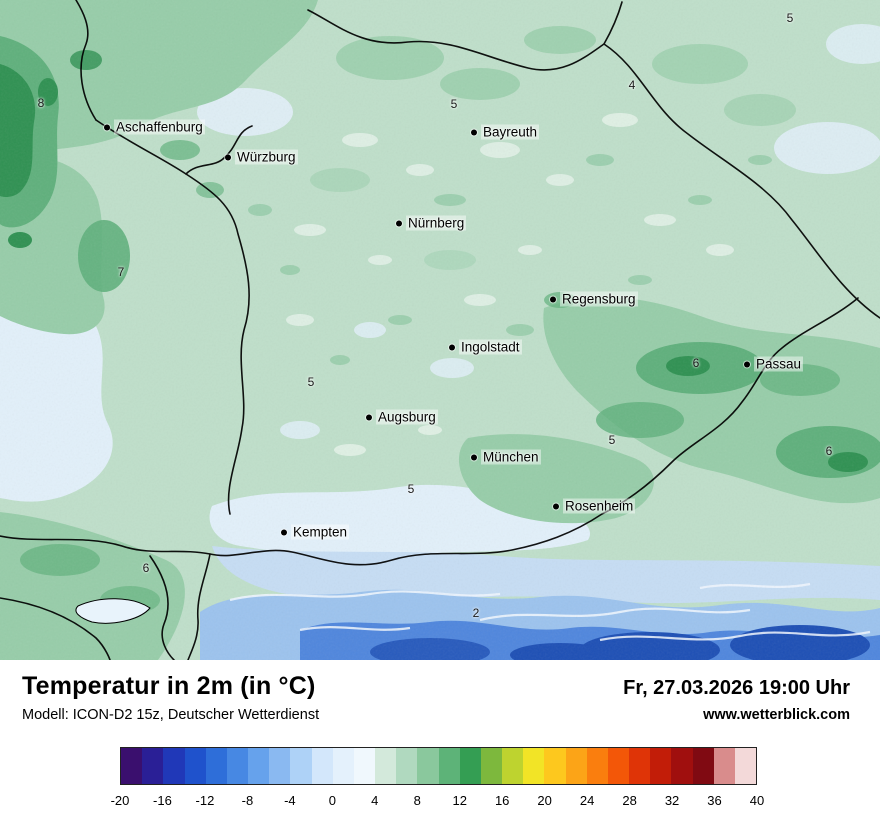  Describe the element at coordinates (502, 800) in the screenshot. I see `colorbar-tick-label: 16` at that location.